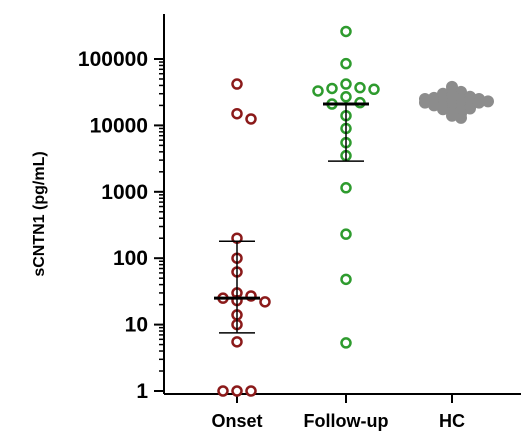  Describe the element at coordinates (136, 325) in the screenshot. I see `y-tick-label: 10` at that location.